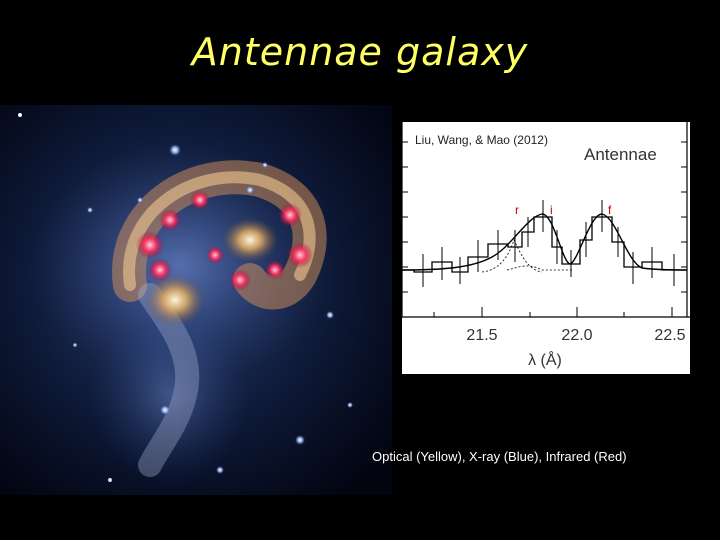 The height and width of the screenshot is (540, 720). I want to click on slide-title: Antennae galaxy, so click(360, 52).